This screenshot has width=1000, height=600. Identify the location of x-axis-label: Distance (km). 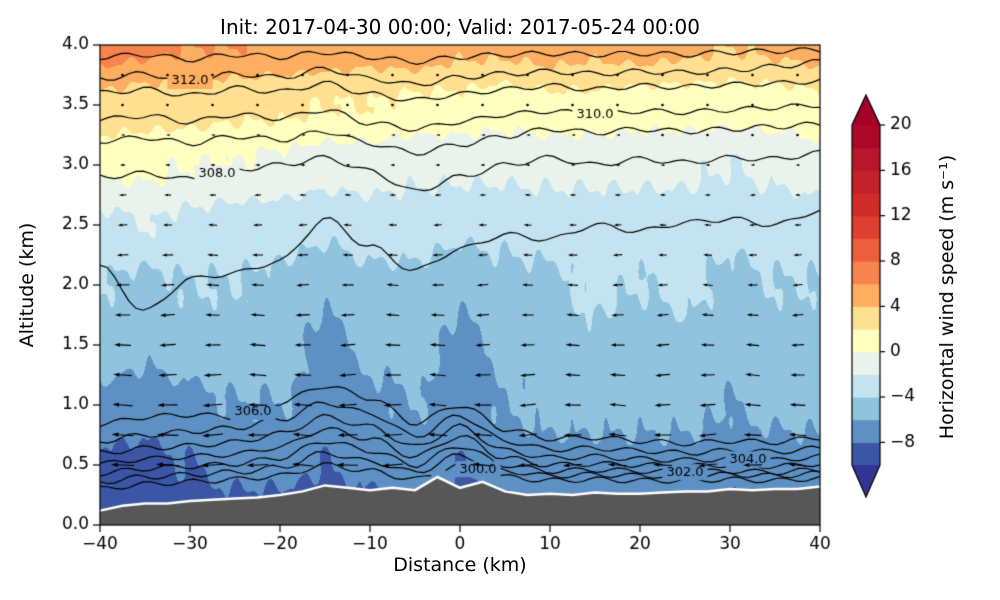
(460, 565).